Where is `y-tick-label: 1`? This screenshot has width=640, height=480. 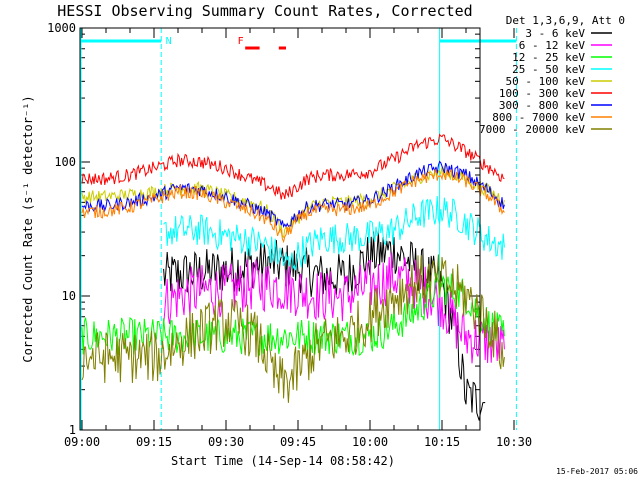 y-tick-label: 1 is located at coordinates (72, 430).